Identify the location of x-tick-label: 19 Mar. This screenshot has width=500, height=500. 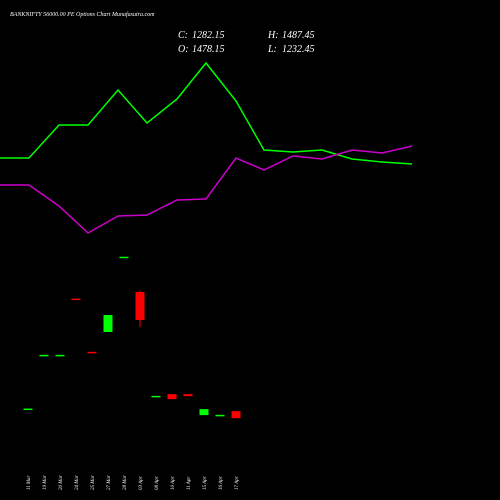
(45, 482).